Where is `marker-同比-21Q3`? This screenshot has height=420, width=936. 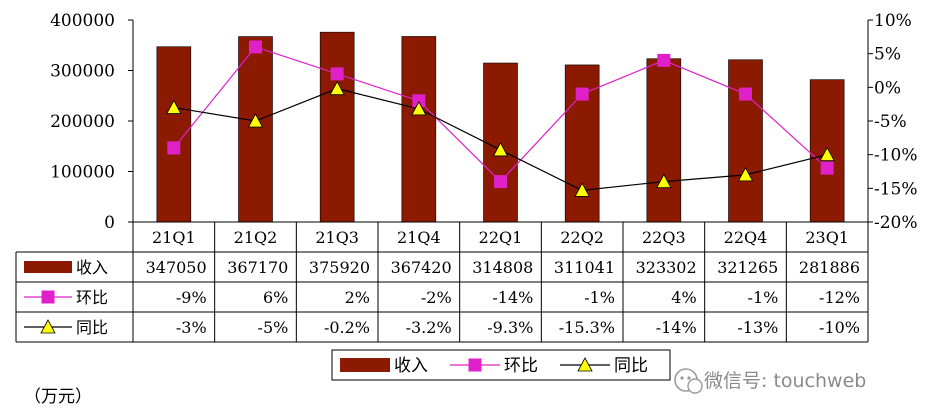
marker-同比-21Q3 is located at coordinates (337, 88).